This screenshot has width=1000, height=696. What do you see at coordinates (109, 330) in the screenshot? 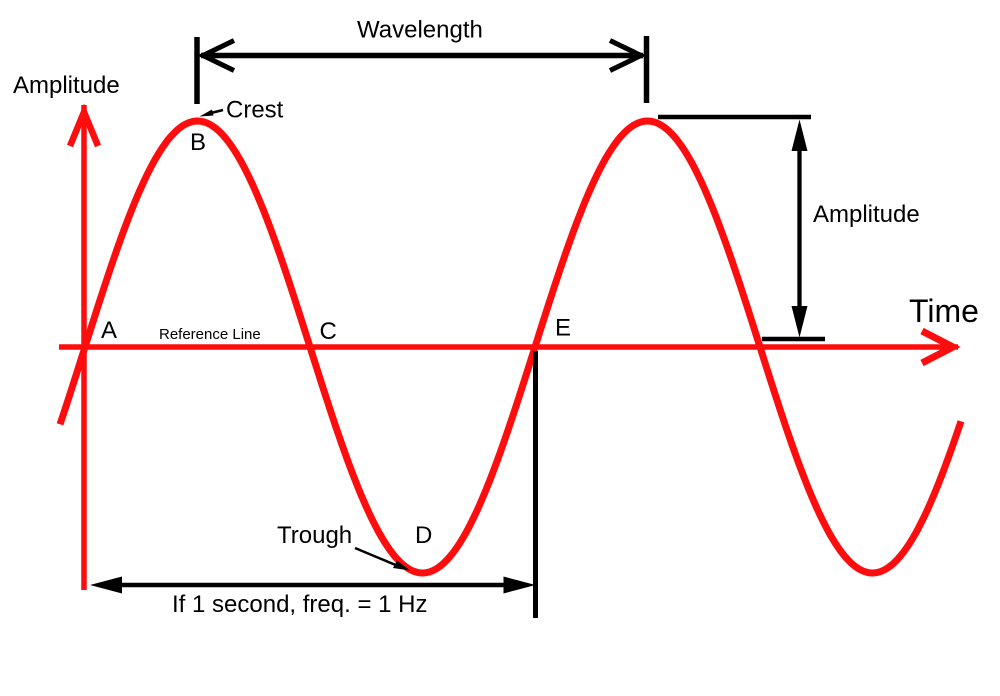
I see `svg-text: A` at bounding box center [109, 330].